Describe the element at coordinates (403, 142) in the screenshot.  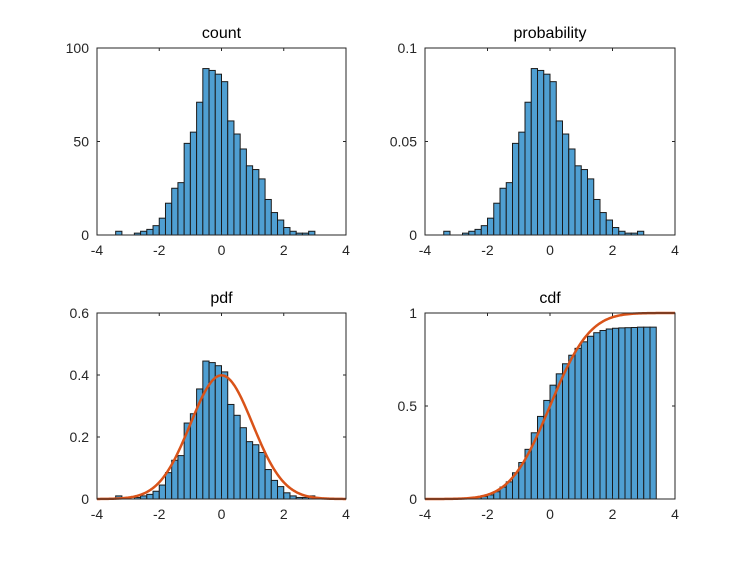
I see `y-tick-label: 0.05` at that location.